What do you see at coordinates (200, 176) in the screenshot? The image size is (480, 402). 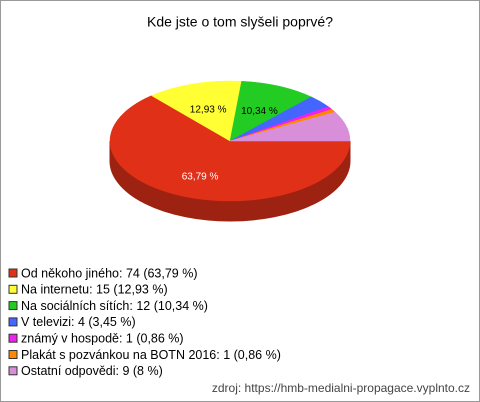 I see `slice-label: 63,79 %` at bounding box center [200, 176].